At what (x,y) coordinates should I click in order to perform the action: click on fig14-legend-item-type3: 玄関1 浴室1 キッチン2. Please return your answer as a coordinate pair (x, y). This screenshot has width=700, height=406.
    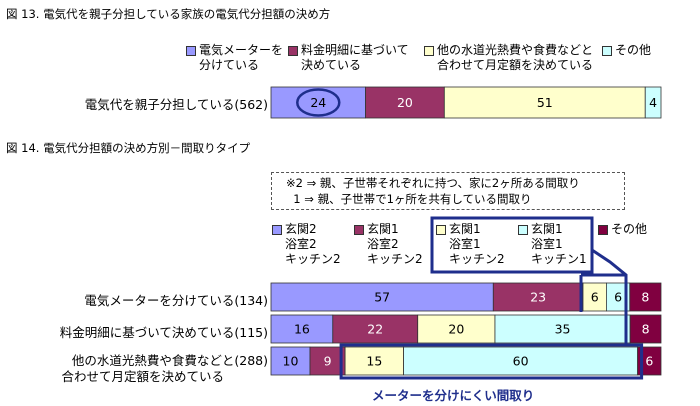
    Looking at the image, I should click on (470, 244).